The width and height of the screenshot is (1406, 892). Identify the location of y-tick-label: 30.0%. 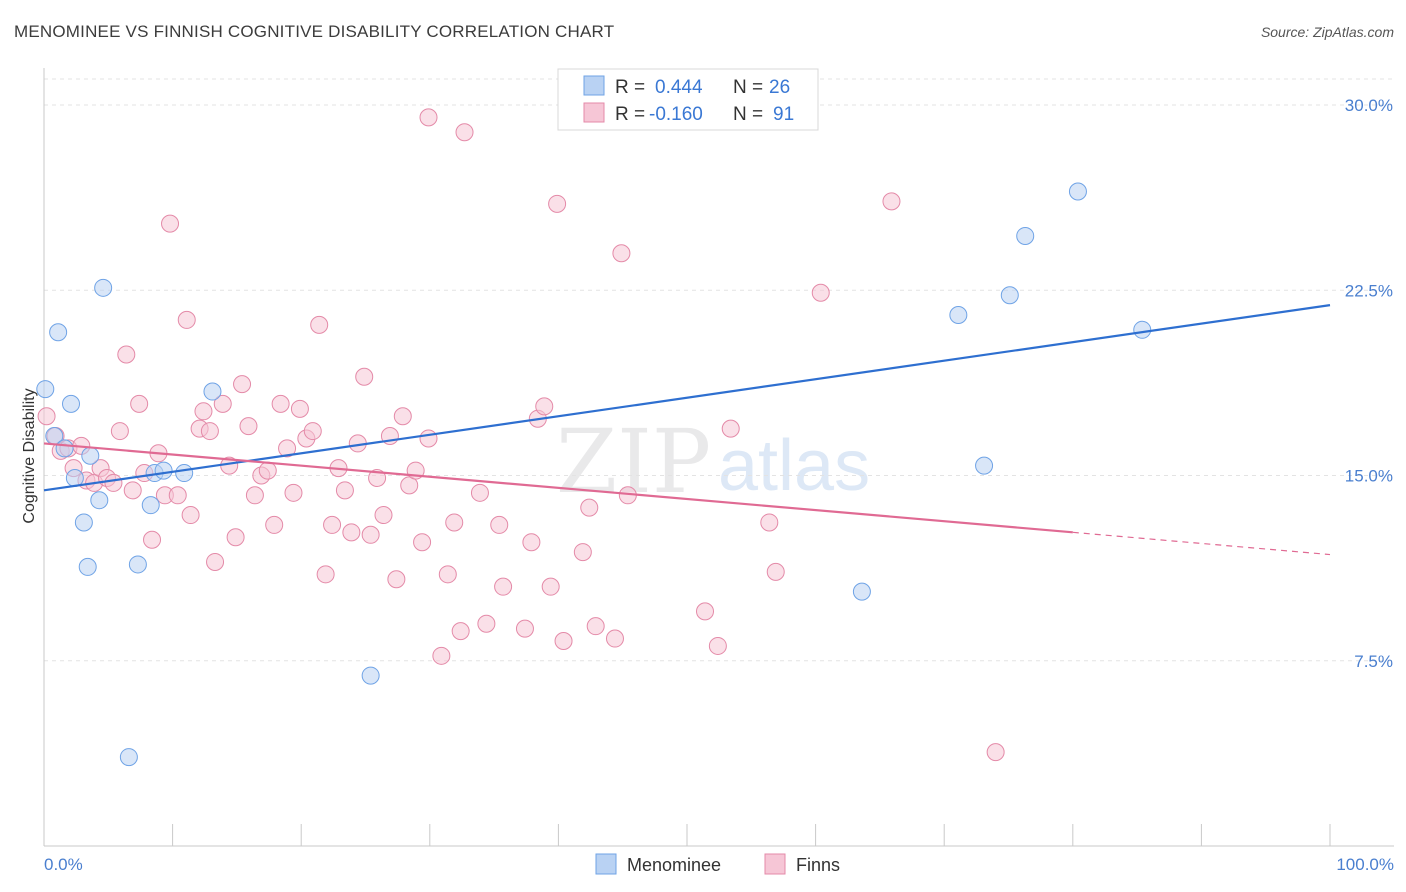
(1369, 105).